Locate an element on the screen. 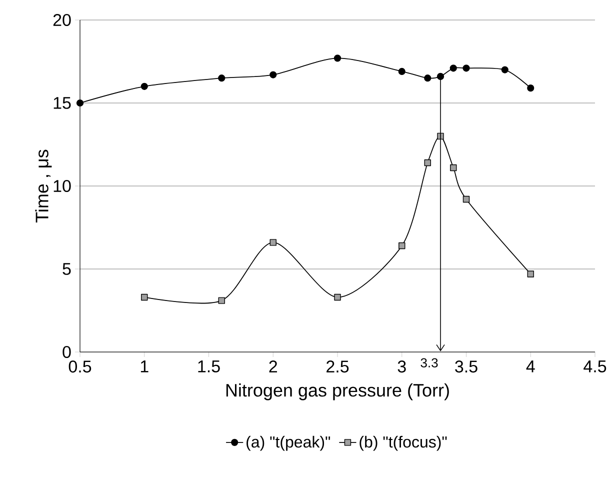  y-tick-label: 20 is located at coordinates (62, 20).